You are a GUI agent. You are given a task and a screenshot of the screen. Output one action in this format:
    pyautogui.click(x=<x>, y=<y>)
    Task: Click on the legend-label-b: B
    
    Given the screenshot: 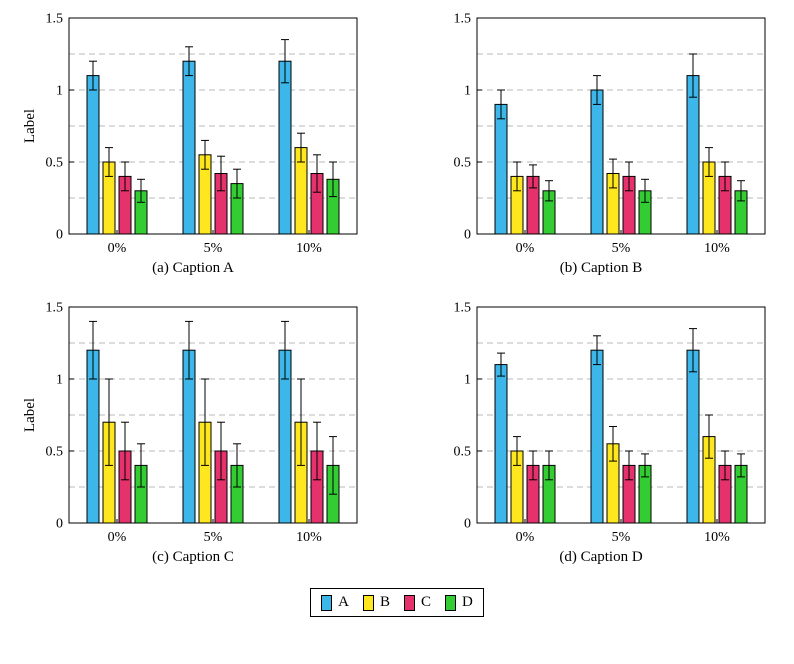 What is the action you would take?
    pyautogui.click(x=384, y=602)
    